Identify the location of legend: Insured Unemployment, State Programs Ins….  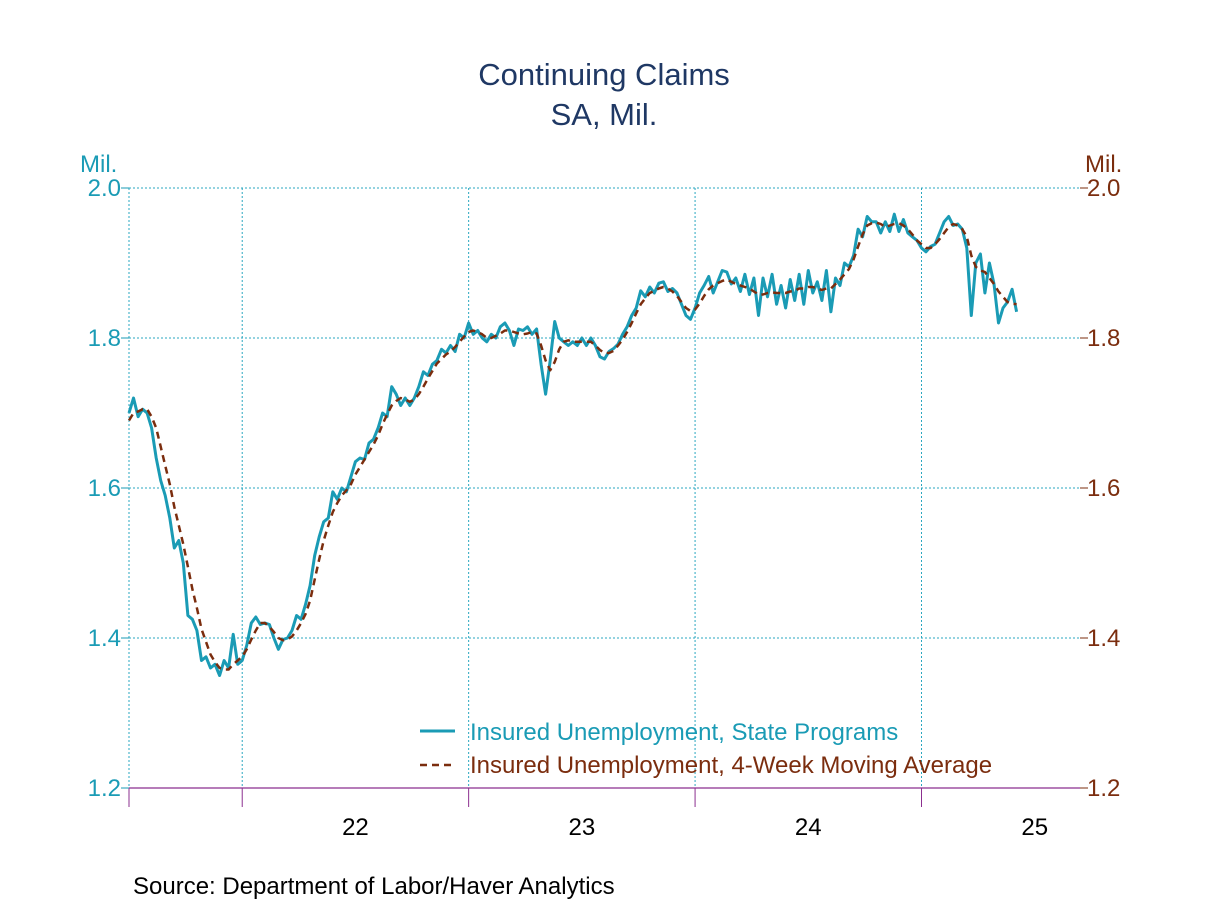
(706, 749).